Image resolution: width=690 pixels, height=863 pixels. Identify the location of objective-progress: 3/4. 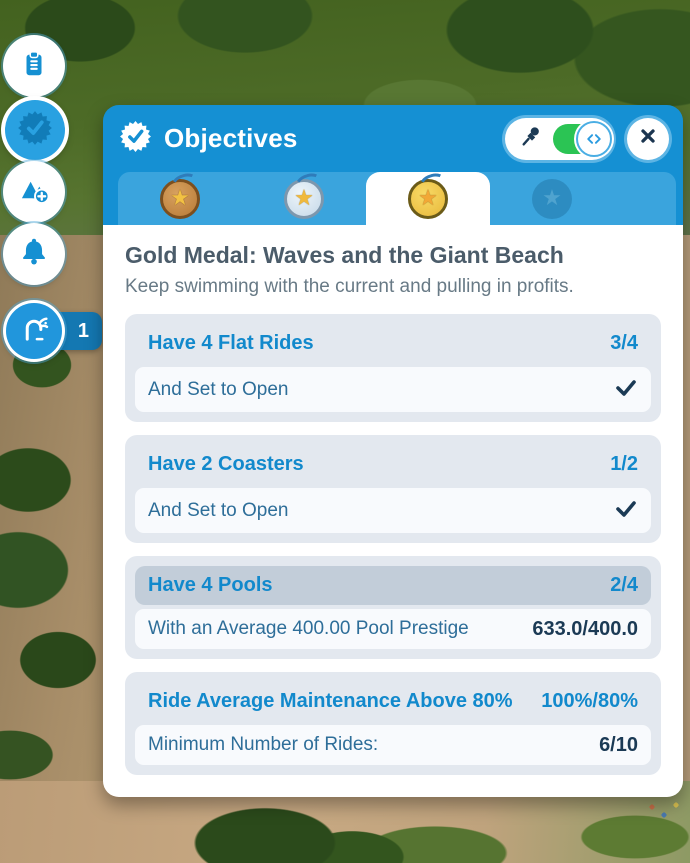
(624, 343).